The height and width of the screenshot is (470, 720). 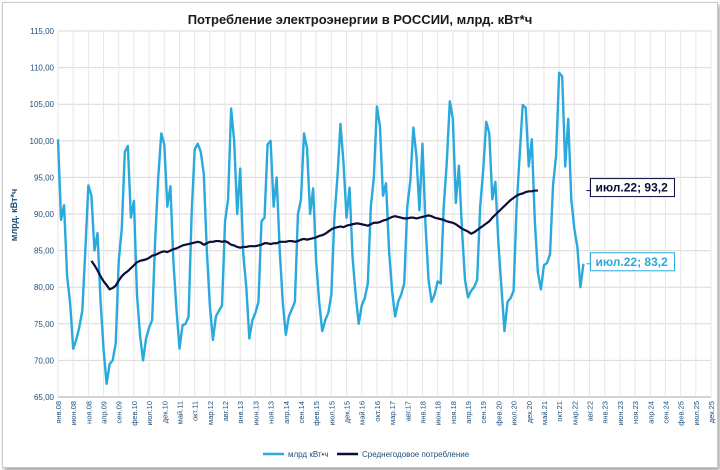 What do you see at coordinates (468, 412) in the screenshot?
I see `x-tick-label: апр.19` at bounding box center [468, 412].